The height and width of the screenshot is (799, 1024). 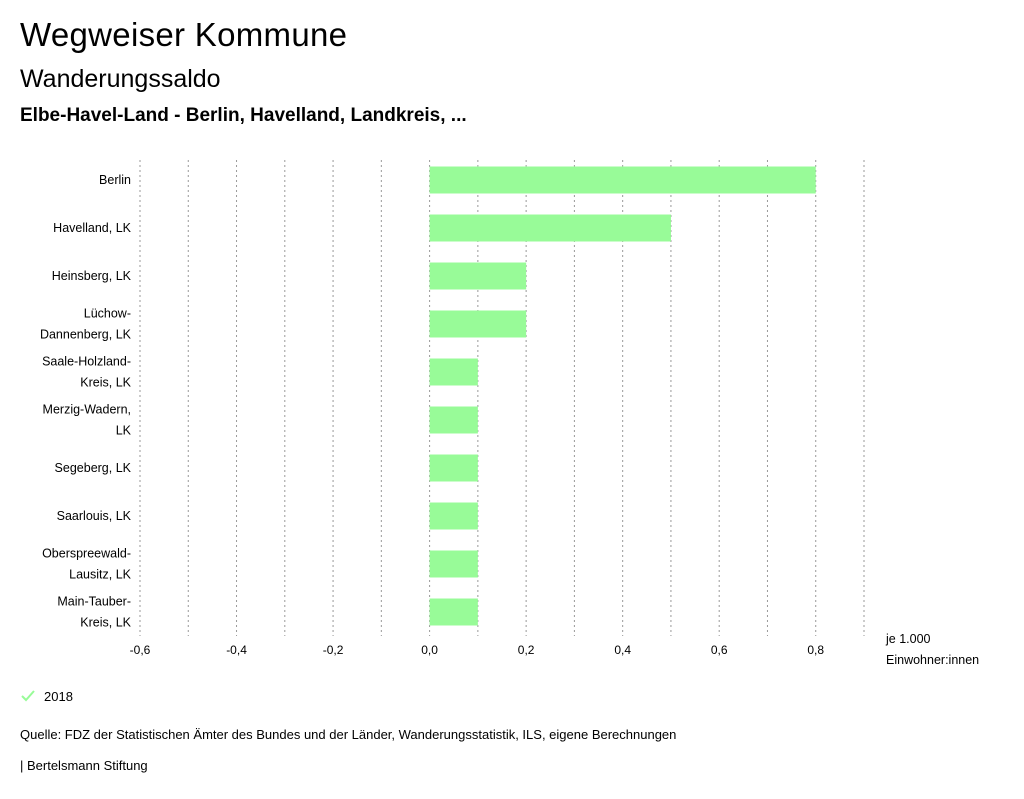 What do you see at coordinates (58, 696) in the screenshot?
I see `legend-label-2018: 2018` at bounding box center [58, 696].